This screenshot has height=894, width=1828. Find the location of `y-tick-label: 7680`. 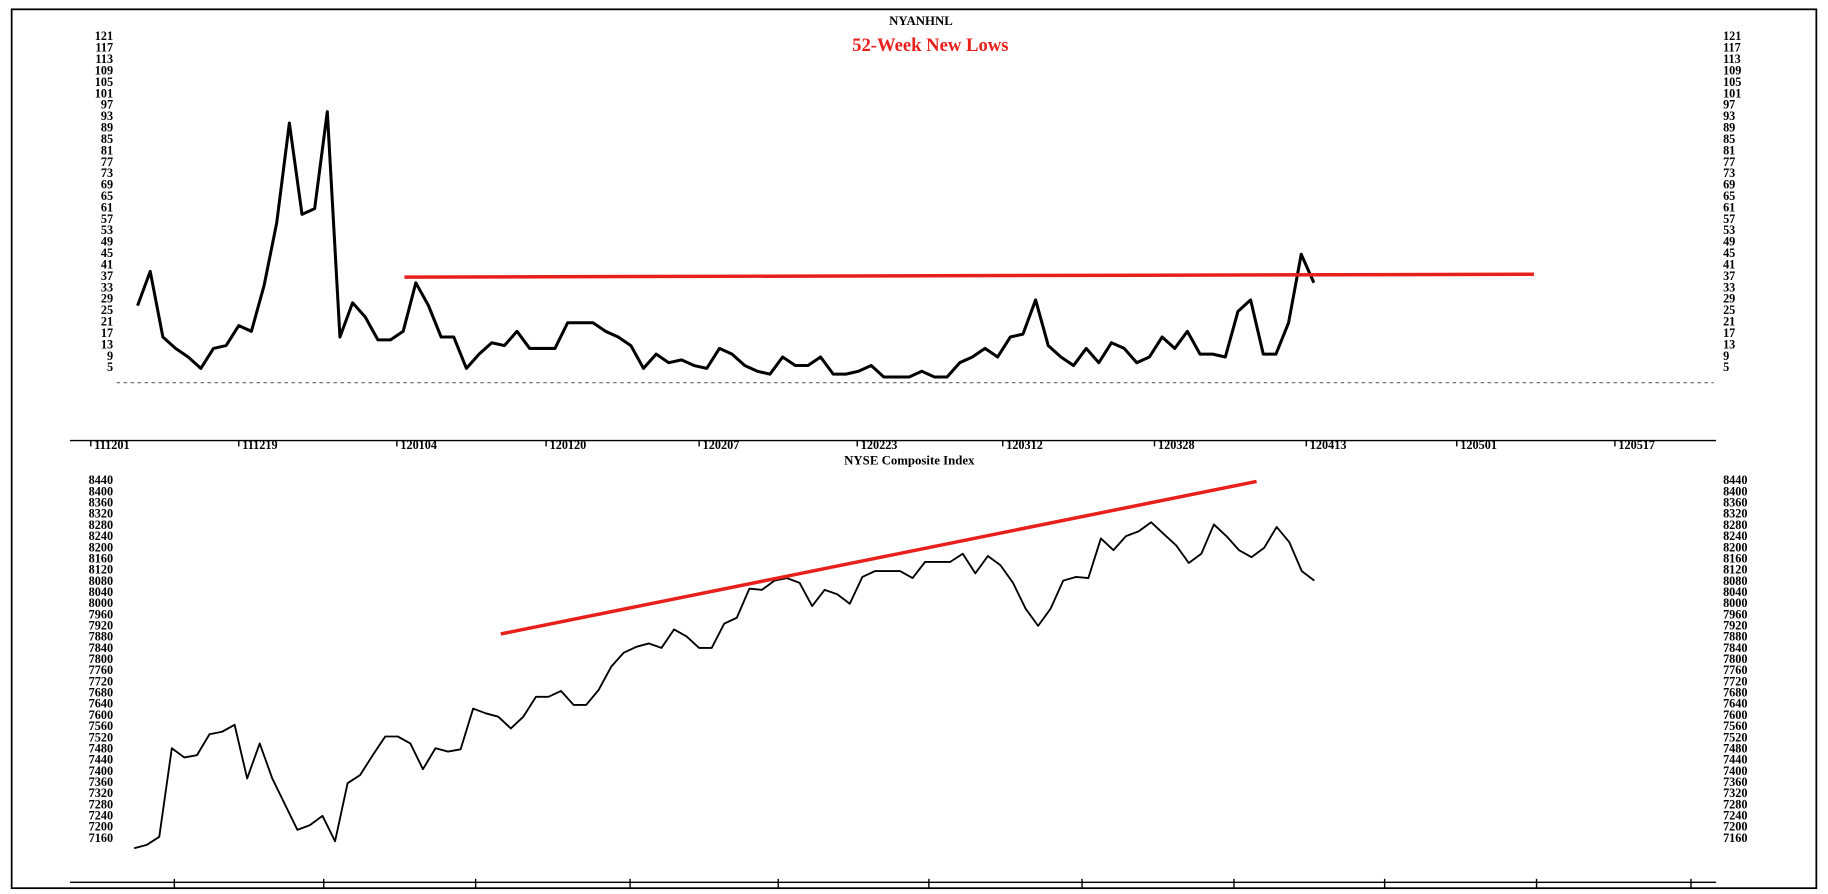

y-tick-label: 7680 is located at coordinates (101, 693).